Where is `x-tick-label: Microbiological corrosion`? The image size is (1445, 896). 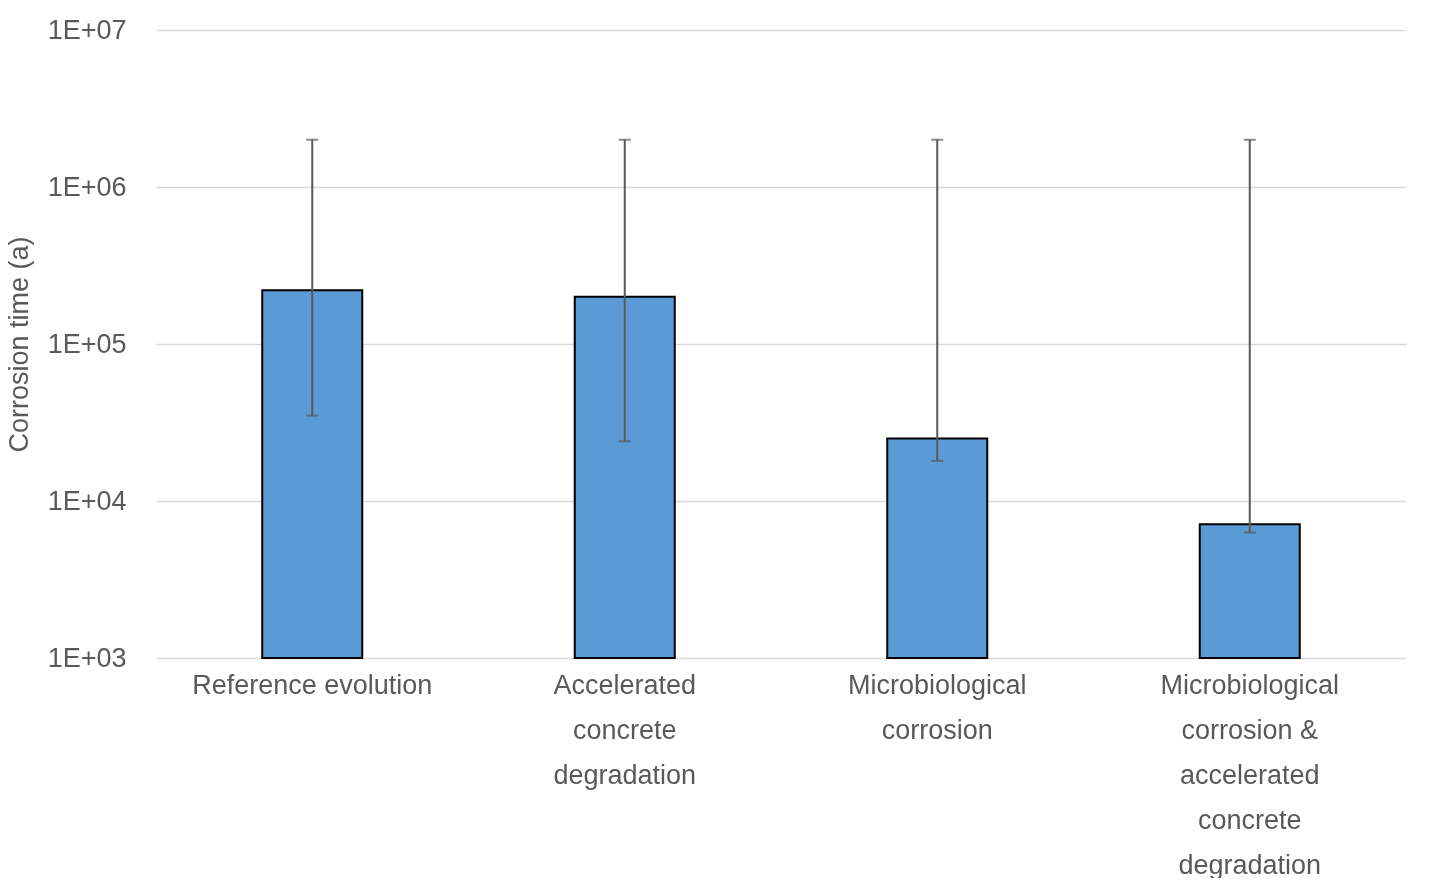 x-tick-label: Microbiological corrosion is located at coordinates (937, 707).